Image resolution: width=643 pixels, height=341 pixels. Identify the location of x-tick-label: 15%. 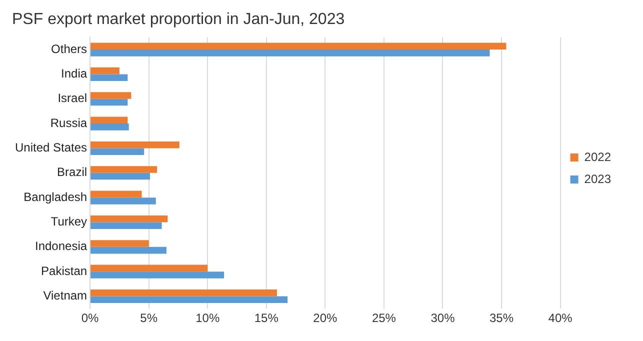
(266, 318).